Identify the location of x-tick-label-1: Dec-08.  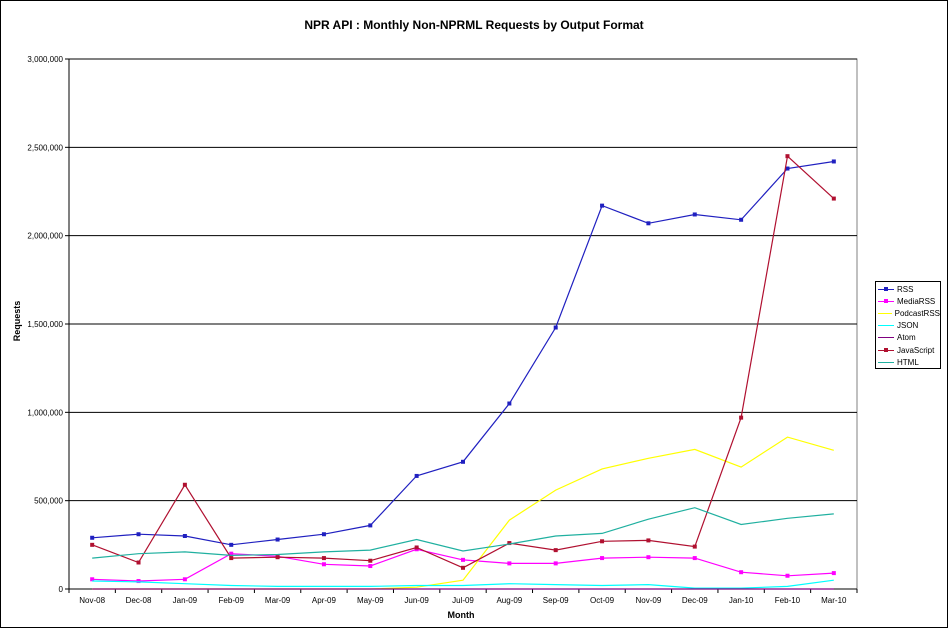
(139, 600).